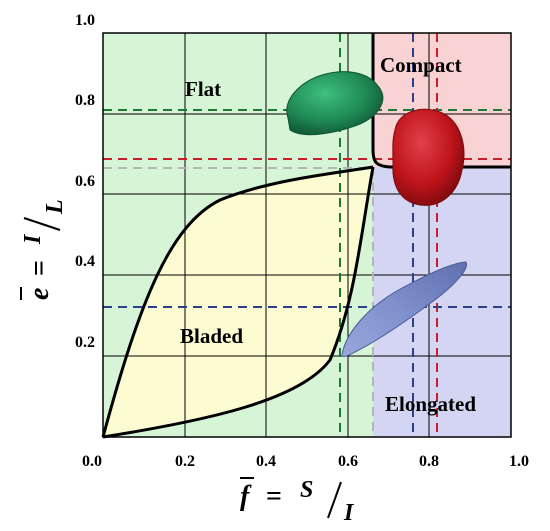  What do you see at coordinates (348, 461) in the screenshot?
I see `x-tick: 0.6` at bounding box center [348, 461].